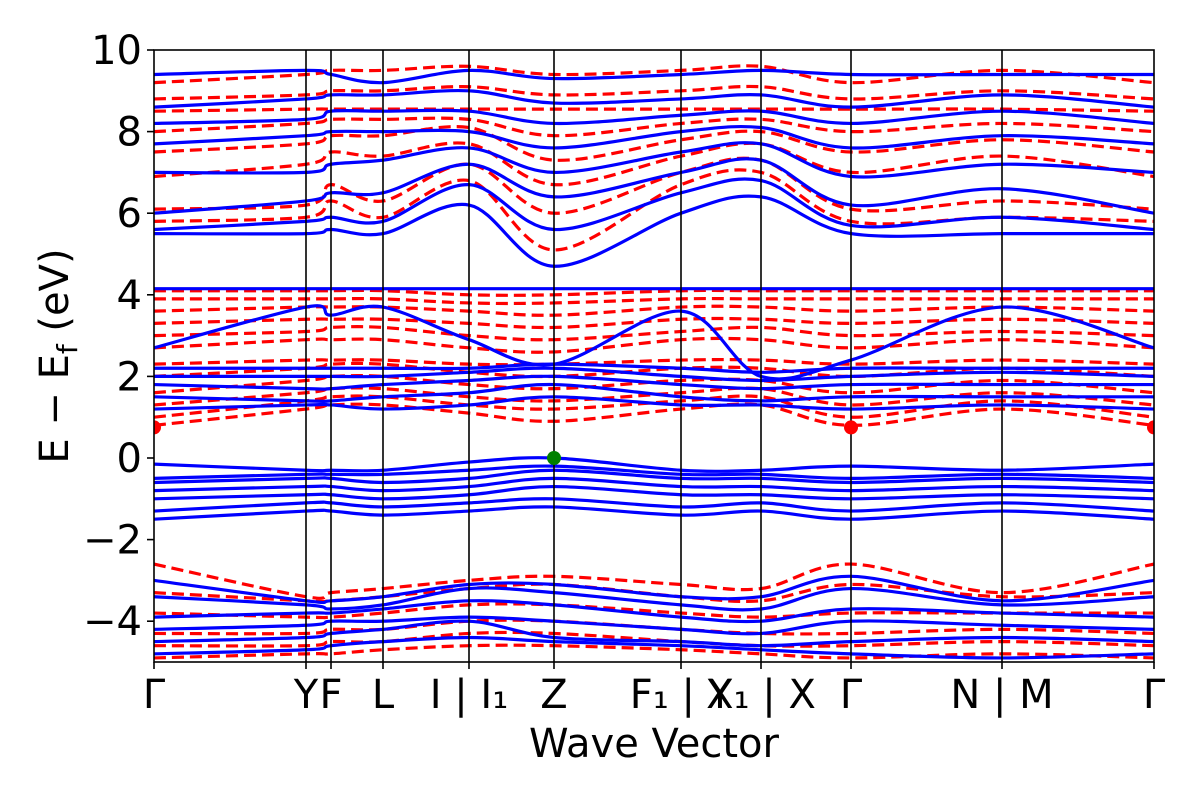 The width and height of the screenshot is (1200, 804). Describe the element at coordinates (112, 541) in the screenshot. I see `y-tick-label-6: −2` at that location.